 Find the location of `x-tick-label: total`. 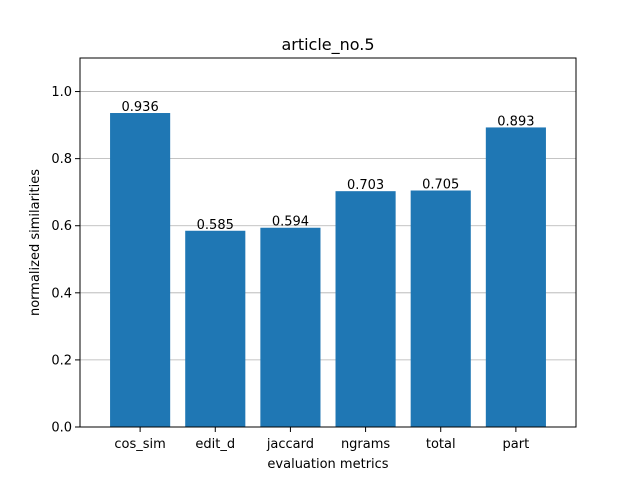

x-tick-label: total is located at coordinates (441, 444).